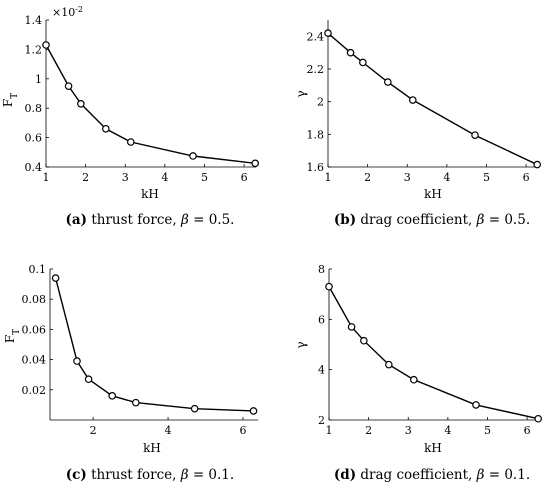 The height and width of the screenshot is (489, 550). I want to click on y-tick-label: 1.4, so click(34, 20).